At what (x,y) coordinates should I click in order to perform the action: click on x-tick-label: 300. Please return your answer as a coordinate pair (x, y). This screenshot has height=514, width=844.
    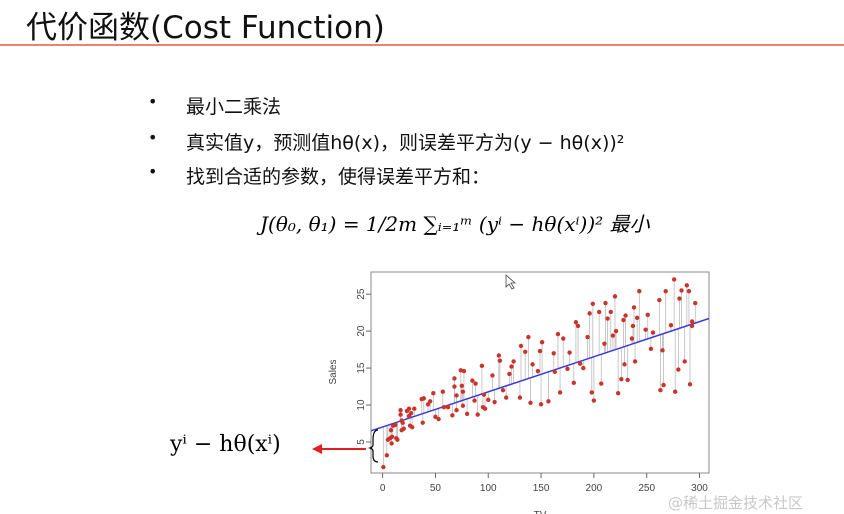
    Looking at the image, I should click on (699, 488).